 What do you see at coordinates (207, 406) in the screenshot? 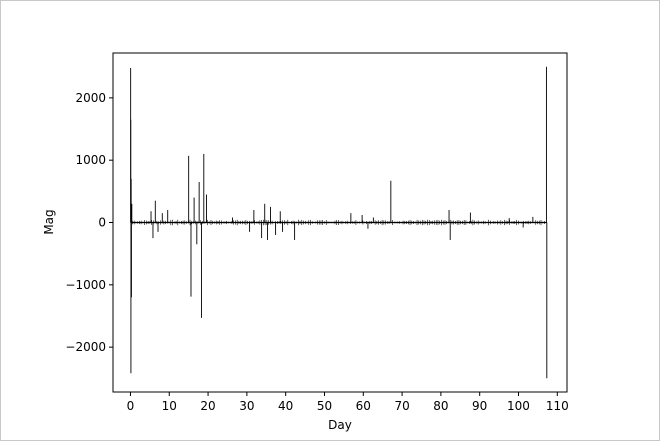
I see `x-tick-label: 20` at bounding box center [207, 406].